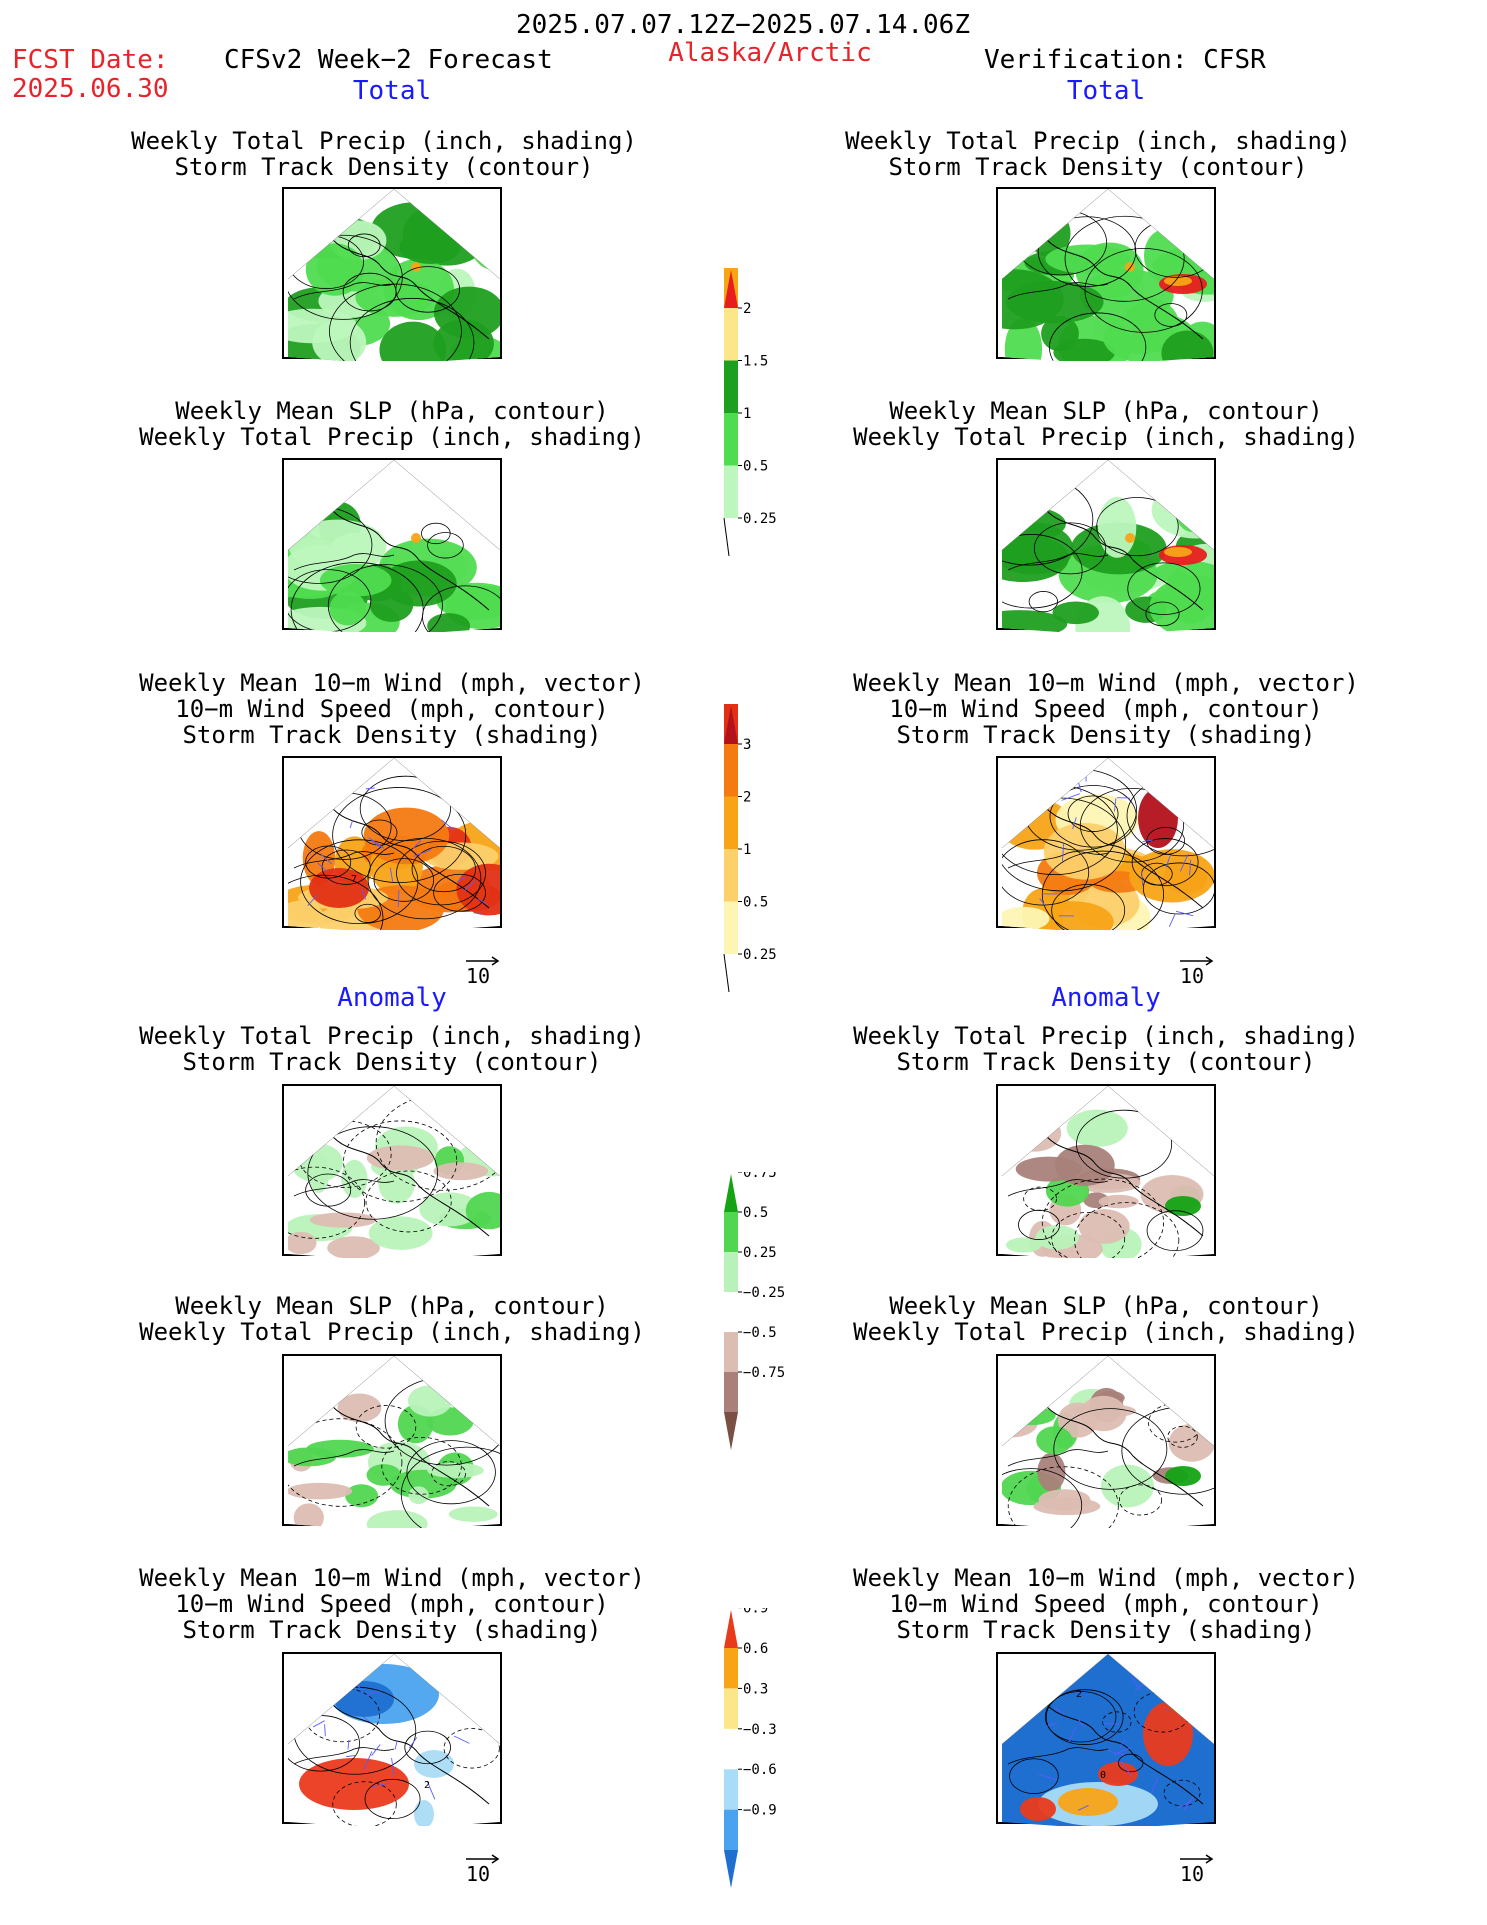 The image size is (1487, 1925). What do you see at coordinates (1079, 1694) in the screenshot?
I see `panel-label-ob-anom-wind-a: 2` at bounding box center [1079, 1694].